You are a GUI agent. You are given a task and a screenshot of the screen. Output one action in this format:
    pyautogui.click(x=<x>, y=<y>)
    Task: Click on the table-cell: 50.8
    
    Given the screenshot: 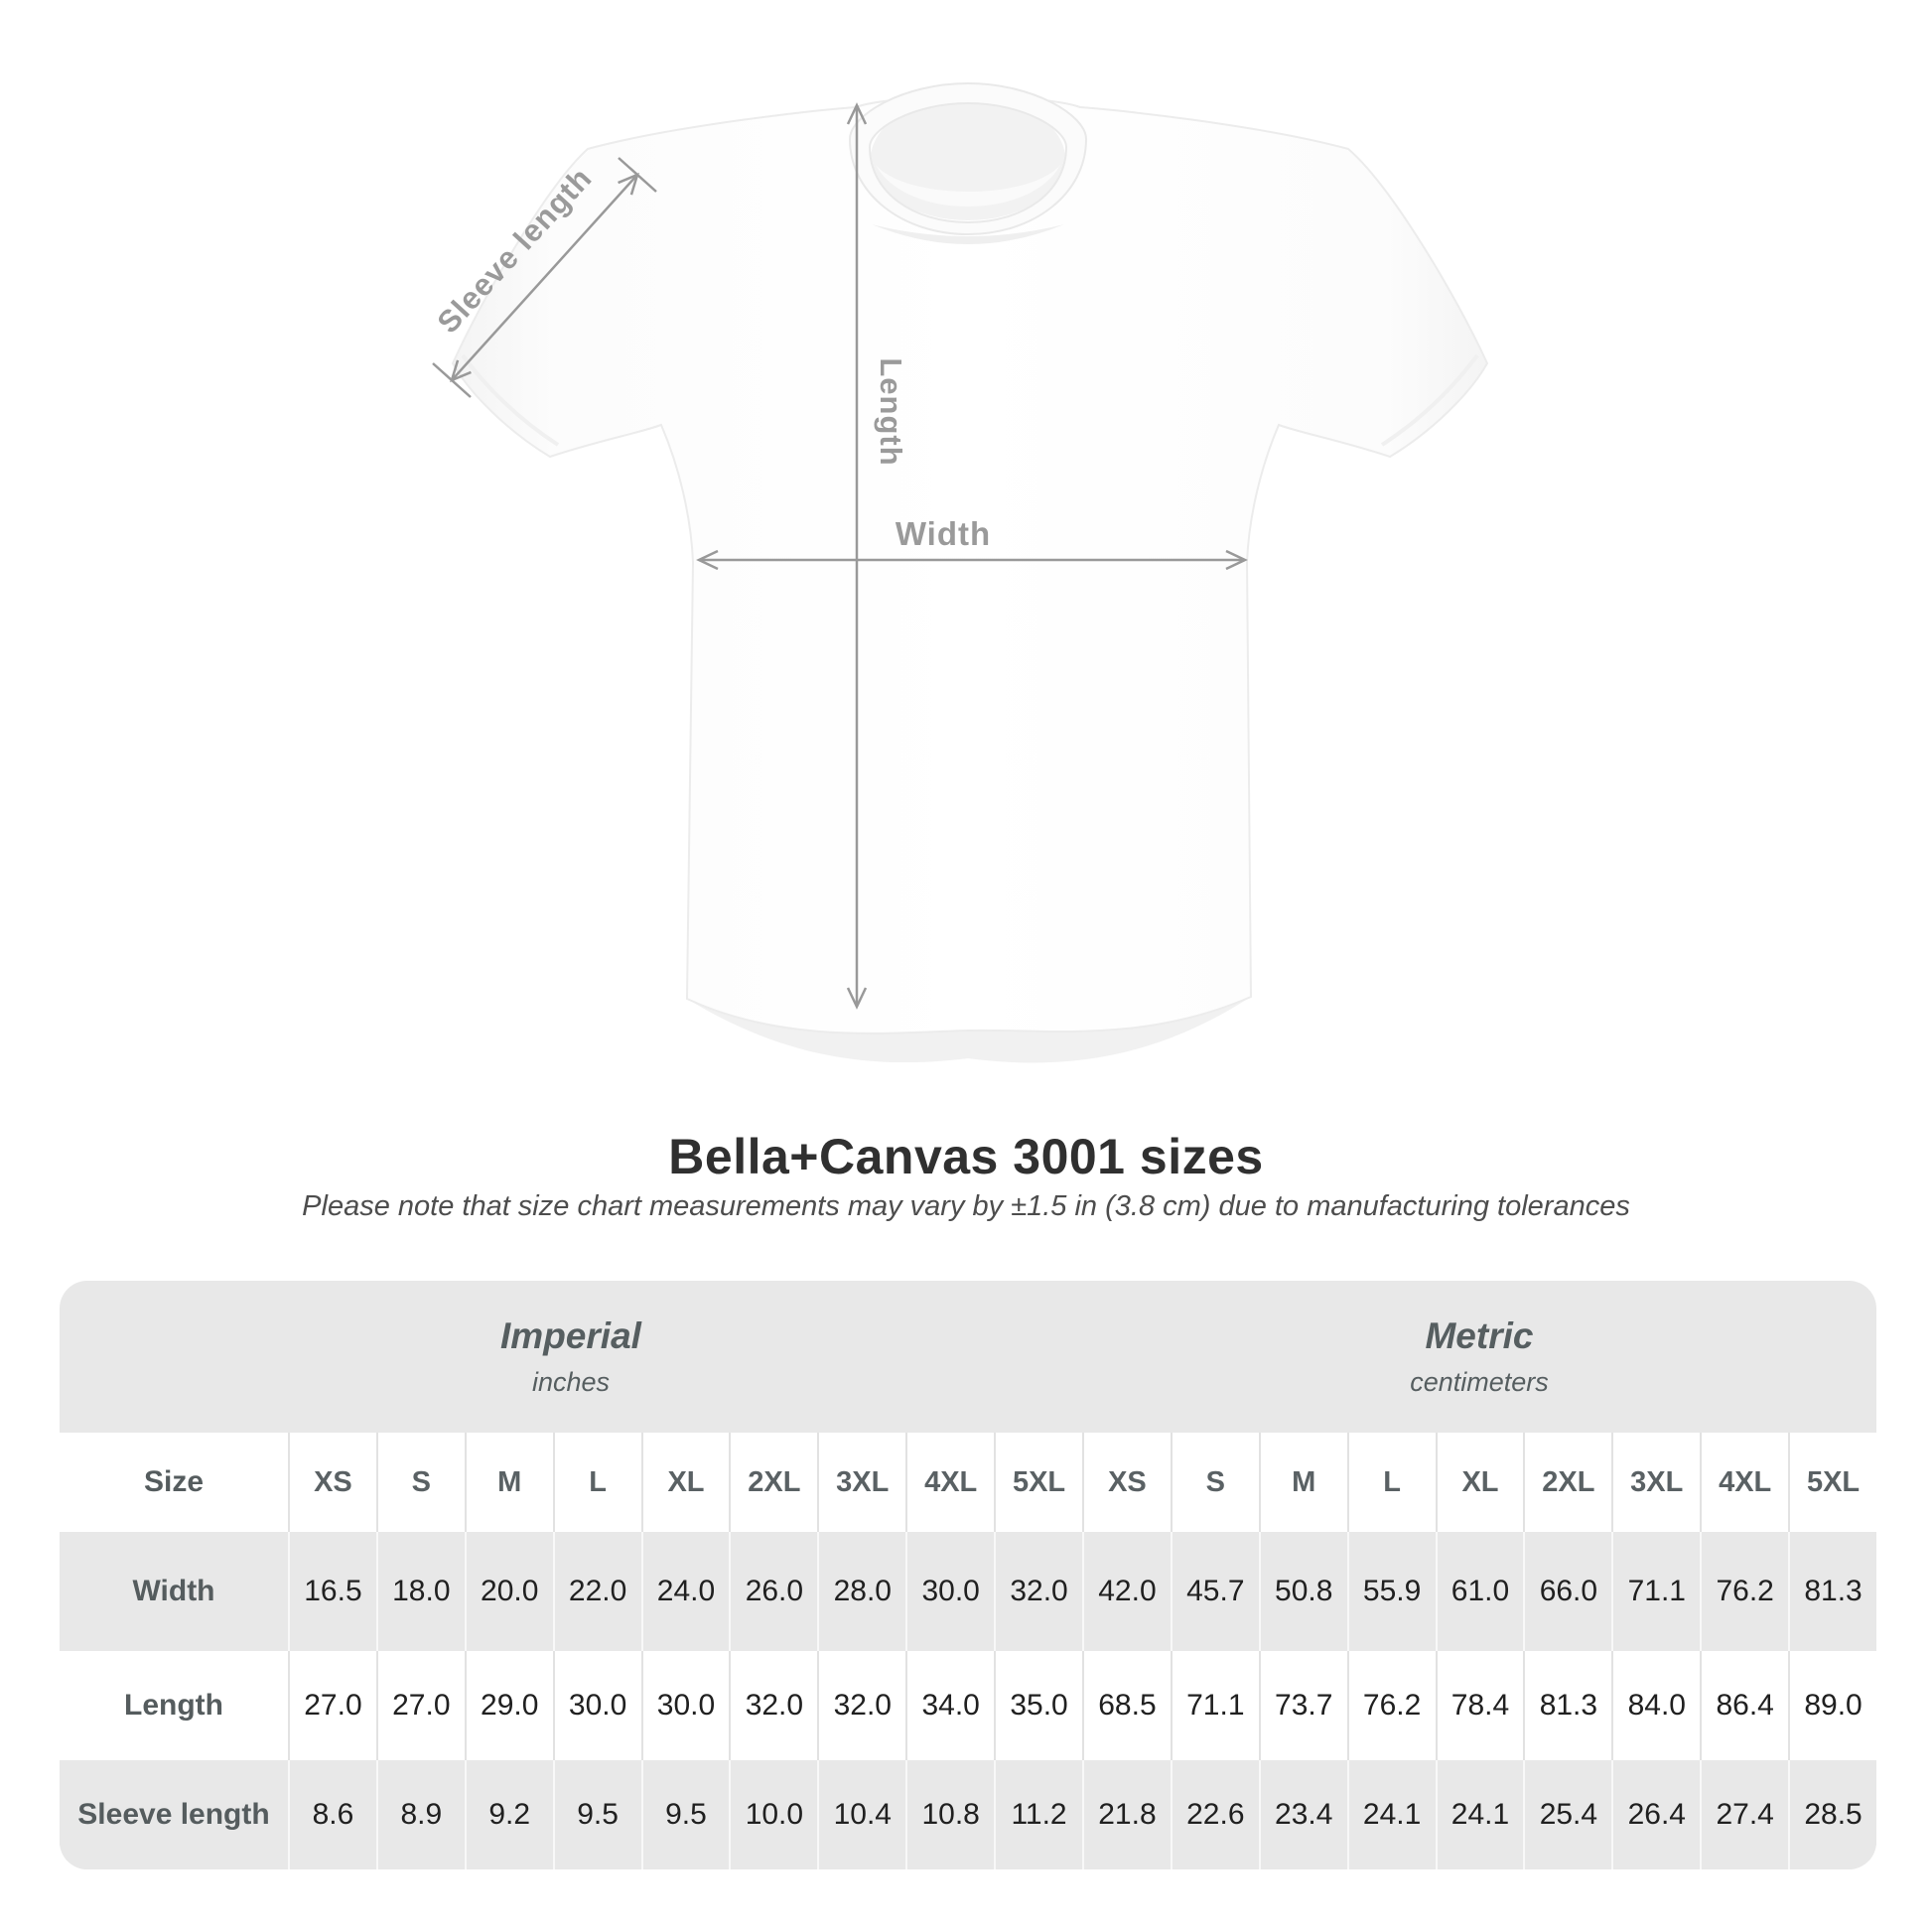 What is the action you would take?
    pyautogui.click(x=1302, y=1592)
    